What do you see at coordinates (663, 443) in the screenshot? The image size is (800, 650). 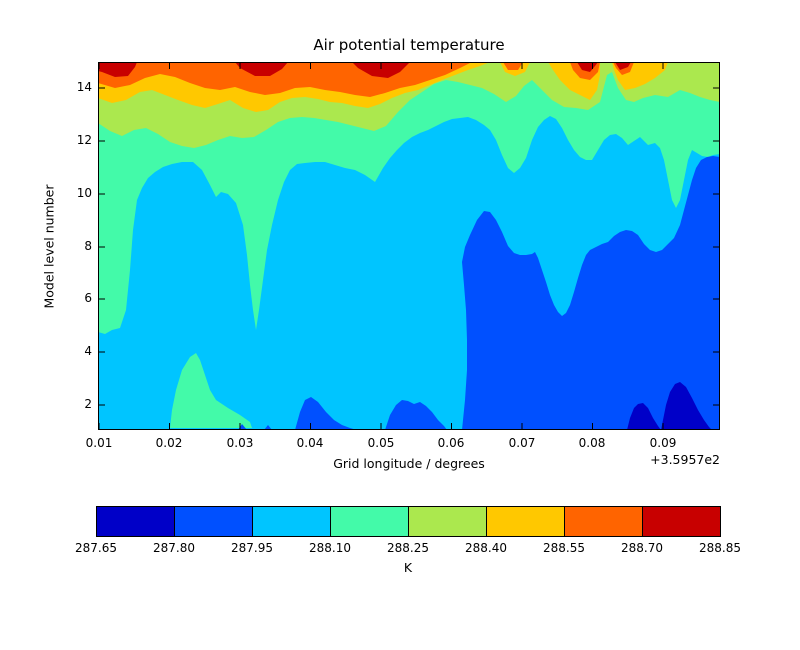 I see `x-tick-label: 0.09` at bounding box center [663, 443].